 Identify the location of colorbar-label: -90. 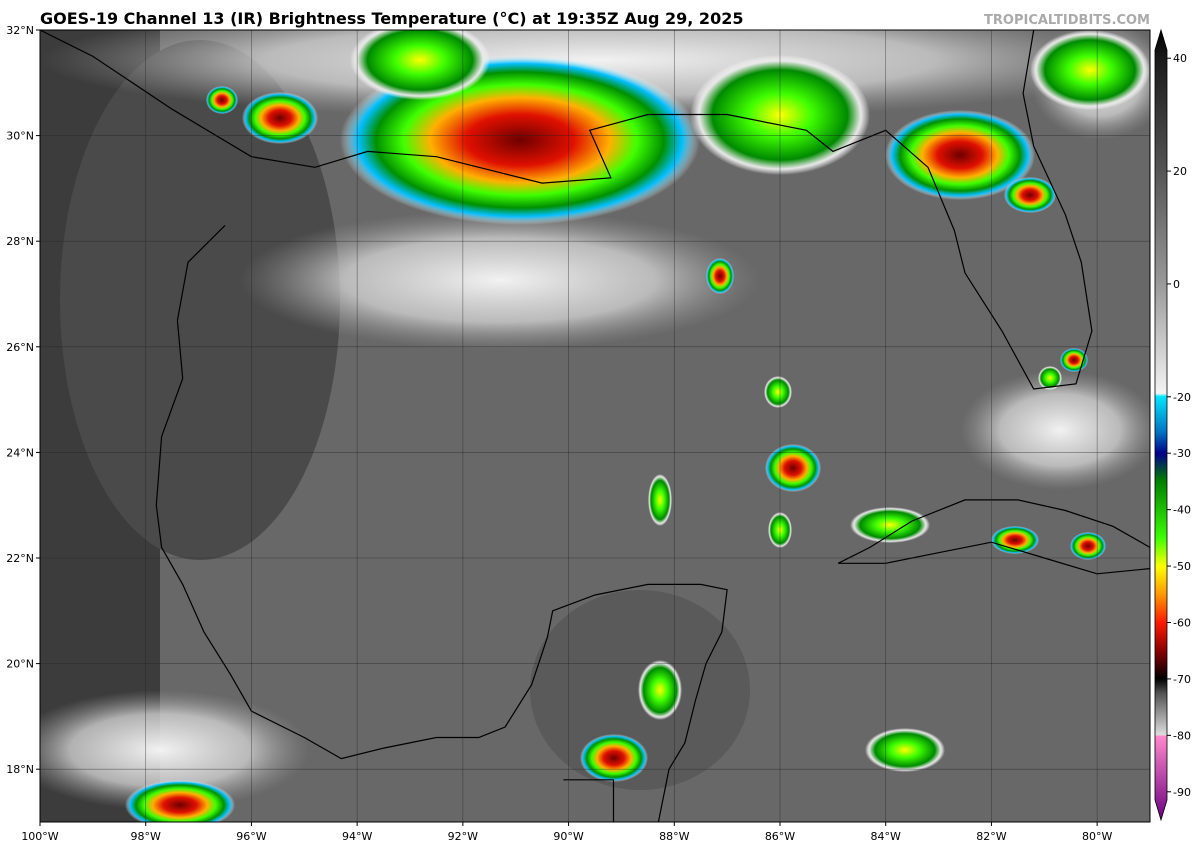
(1182, 792).